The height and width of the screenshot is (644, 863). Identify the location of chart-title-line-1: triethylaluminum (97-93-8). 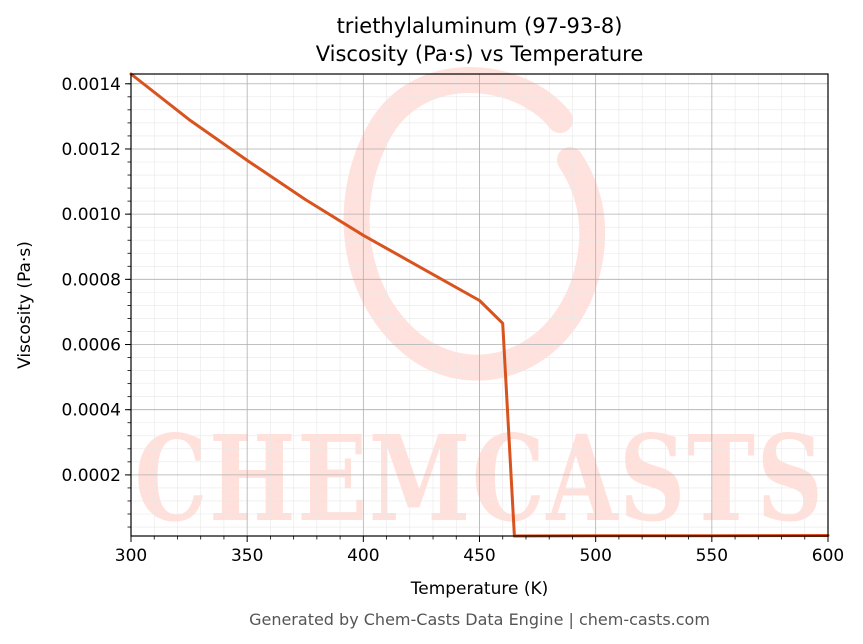
(480, 26).